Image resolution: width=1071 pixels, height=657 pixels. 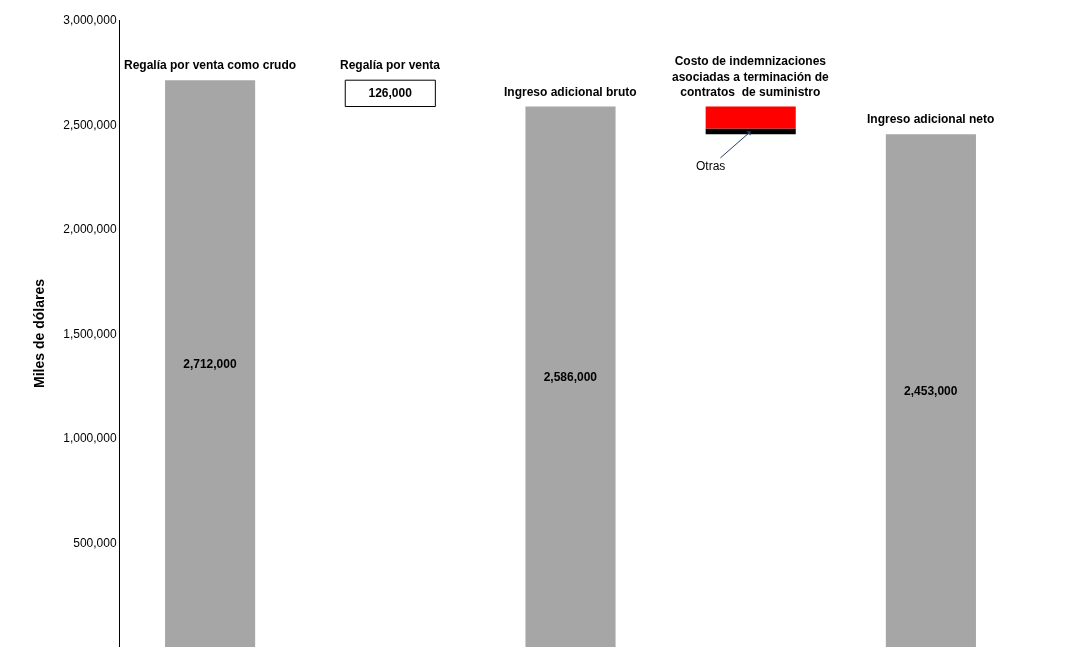 I want to click on y-tick-label: 1,000,000, so click(x=90, y=438).